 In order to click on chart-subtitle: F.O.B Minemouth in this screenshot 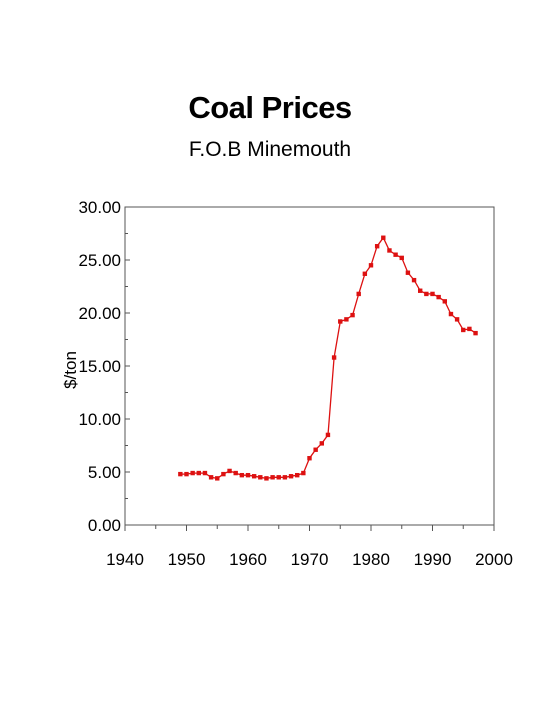, I will do `click(270, 149)`.